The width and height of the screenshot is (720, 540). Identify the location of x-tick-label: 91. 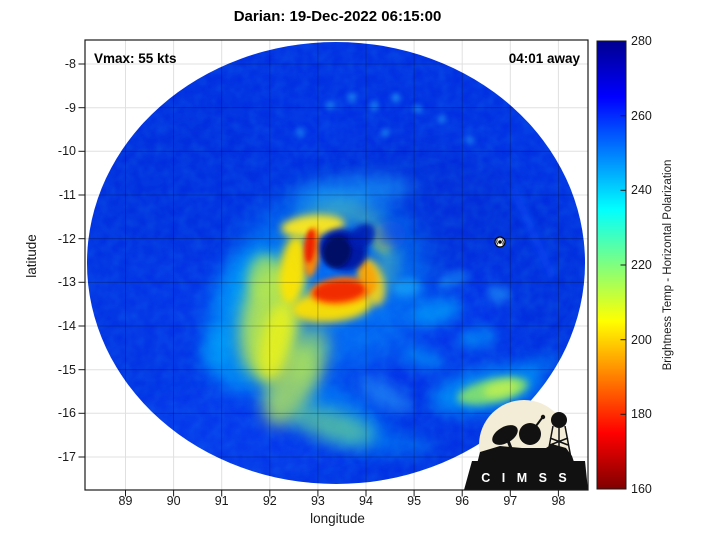
(221, 501).